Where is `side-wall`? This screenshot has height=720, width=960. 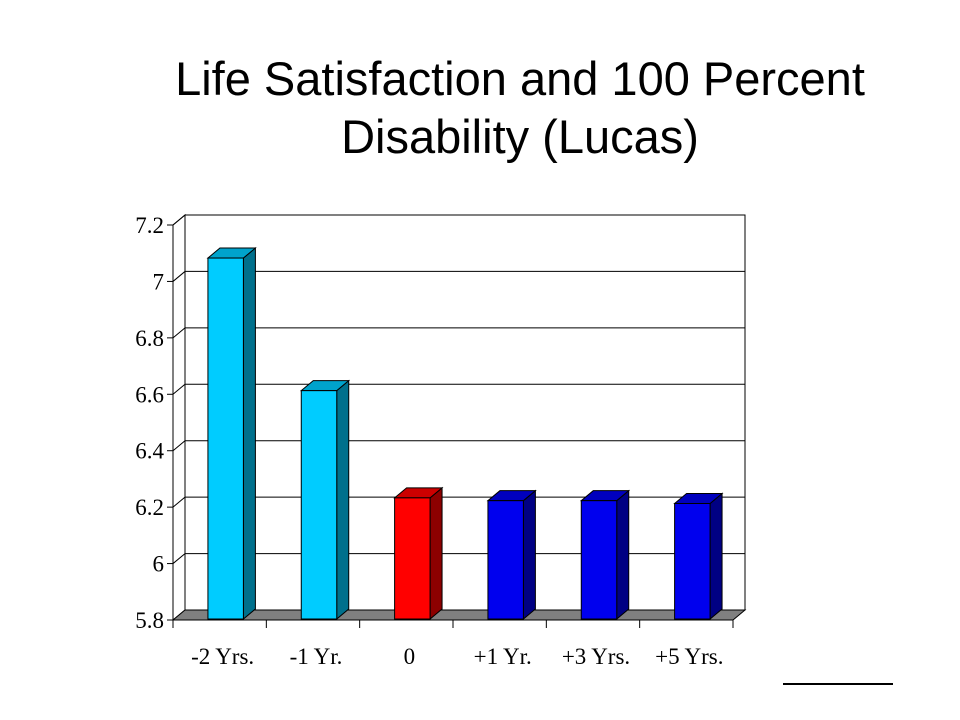
side-wall is located at coordinates (179, 417).